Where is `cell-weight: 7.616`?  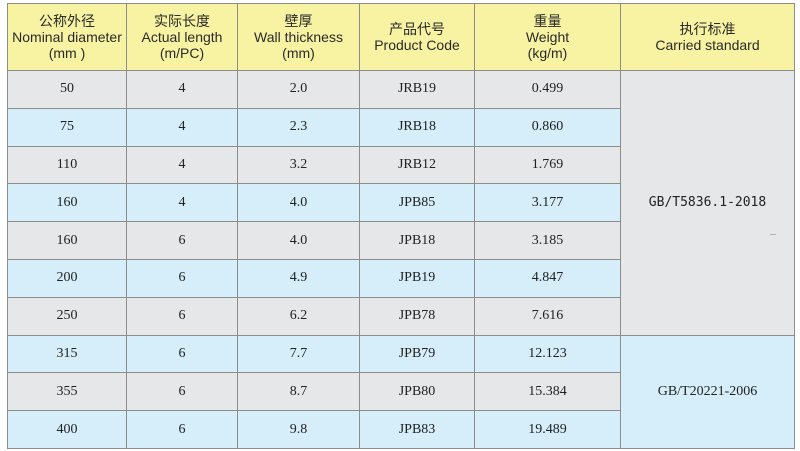
cell-weight: 7.616 is located at coordinates (547, 316).